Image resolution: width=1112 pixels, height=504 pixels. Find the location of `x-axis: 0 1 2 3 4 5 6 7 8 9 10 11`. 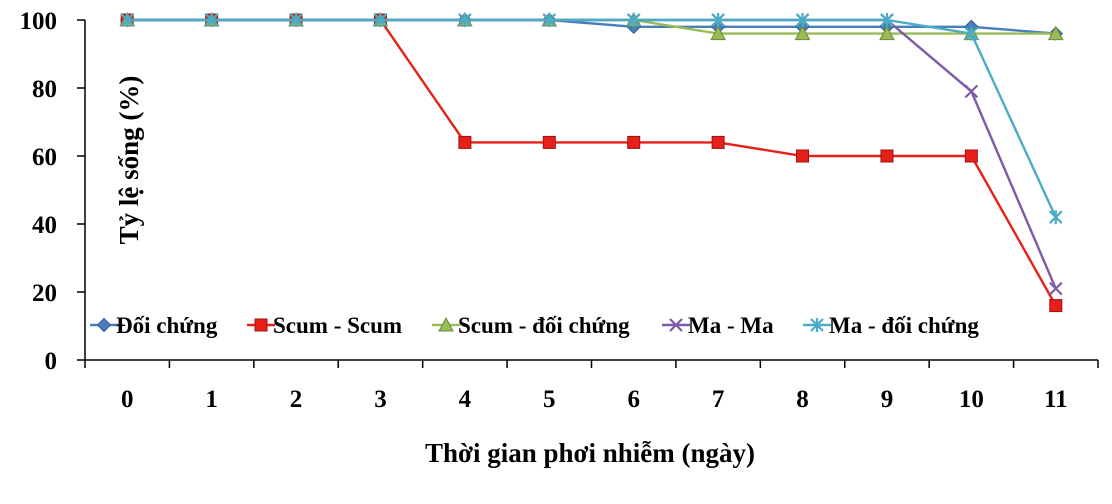

x-axis: 0 1 2 3 4 5 6 7 8 9 10 11 is located at coordinates (591, 386).